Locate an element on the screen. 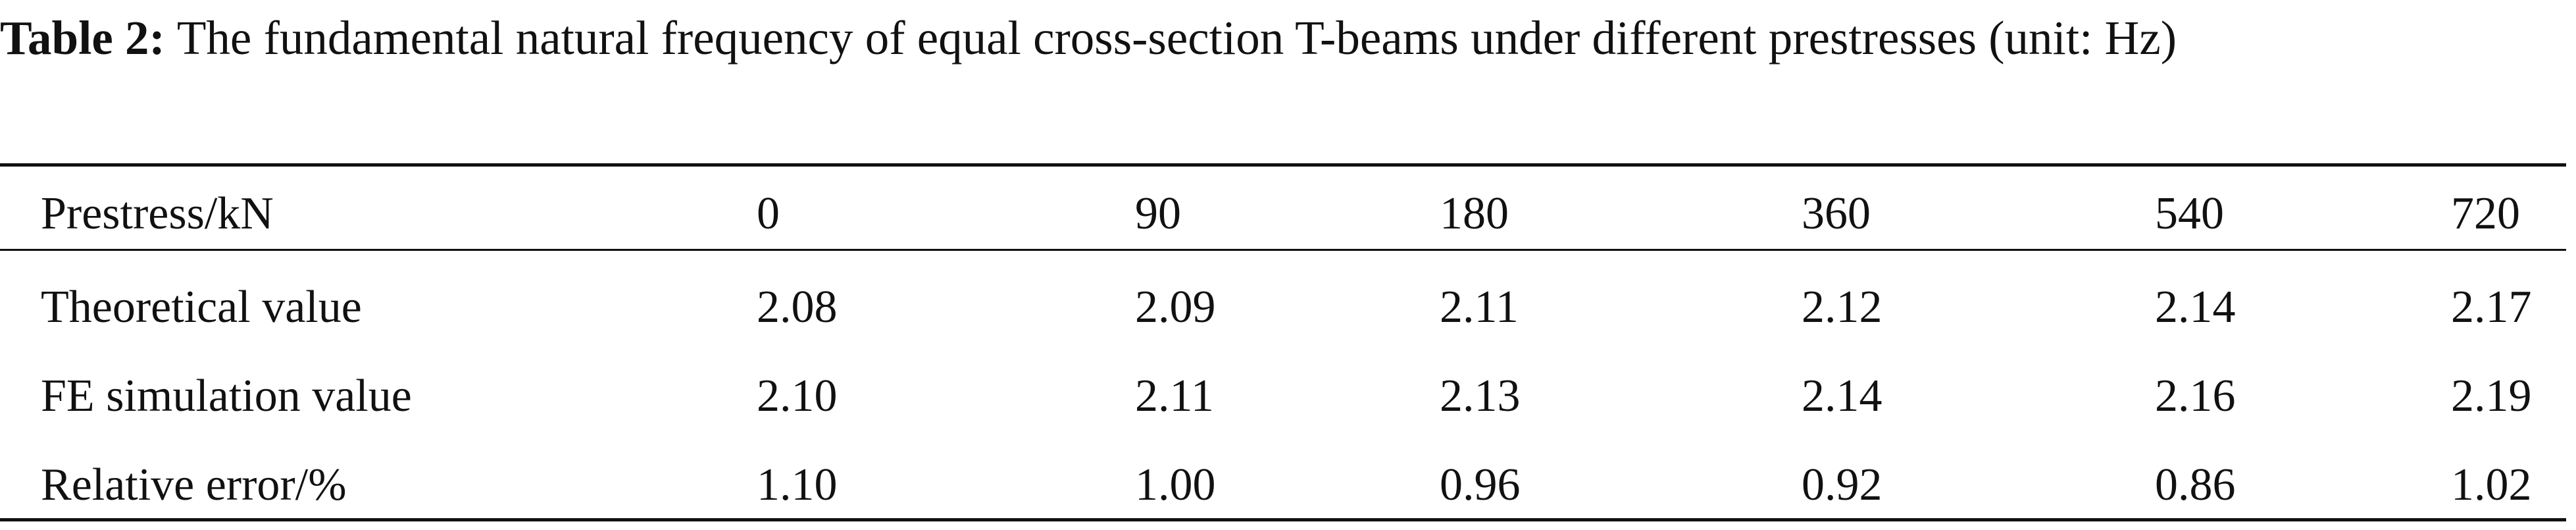 The width and height of the screenshot is (2576, 530). row-cell: 2.13 is located at coordinates (1481, 396).